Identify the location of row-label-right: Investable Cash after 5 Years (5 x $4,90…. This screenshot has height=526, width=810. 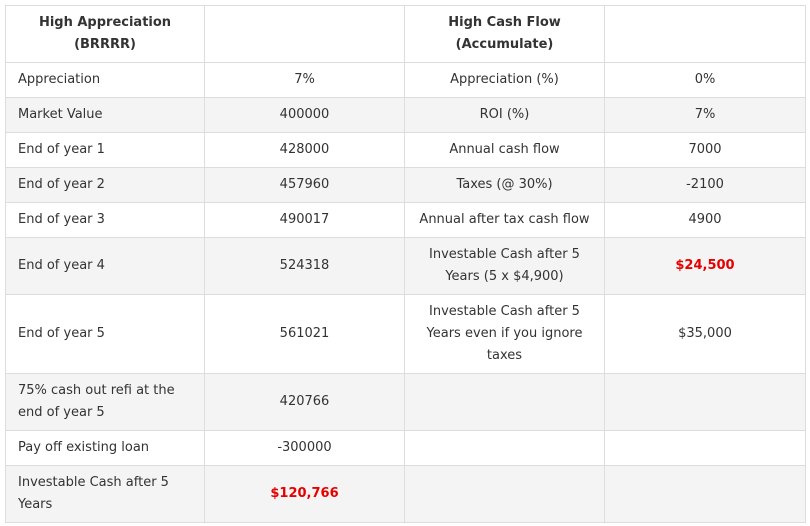
(504, 266).